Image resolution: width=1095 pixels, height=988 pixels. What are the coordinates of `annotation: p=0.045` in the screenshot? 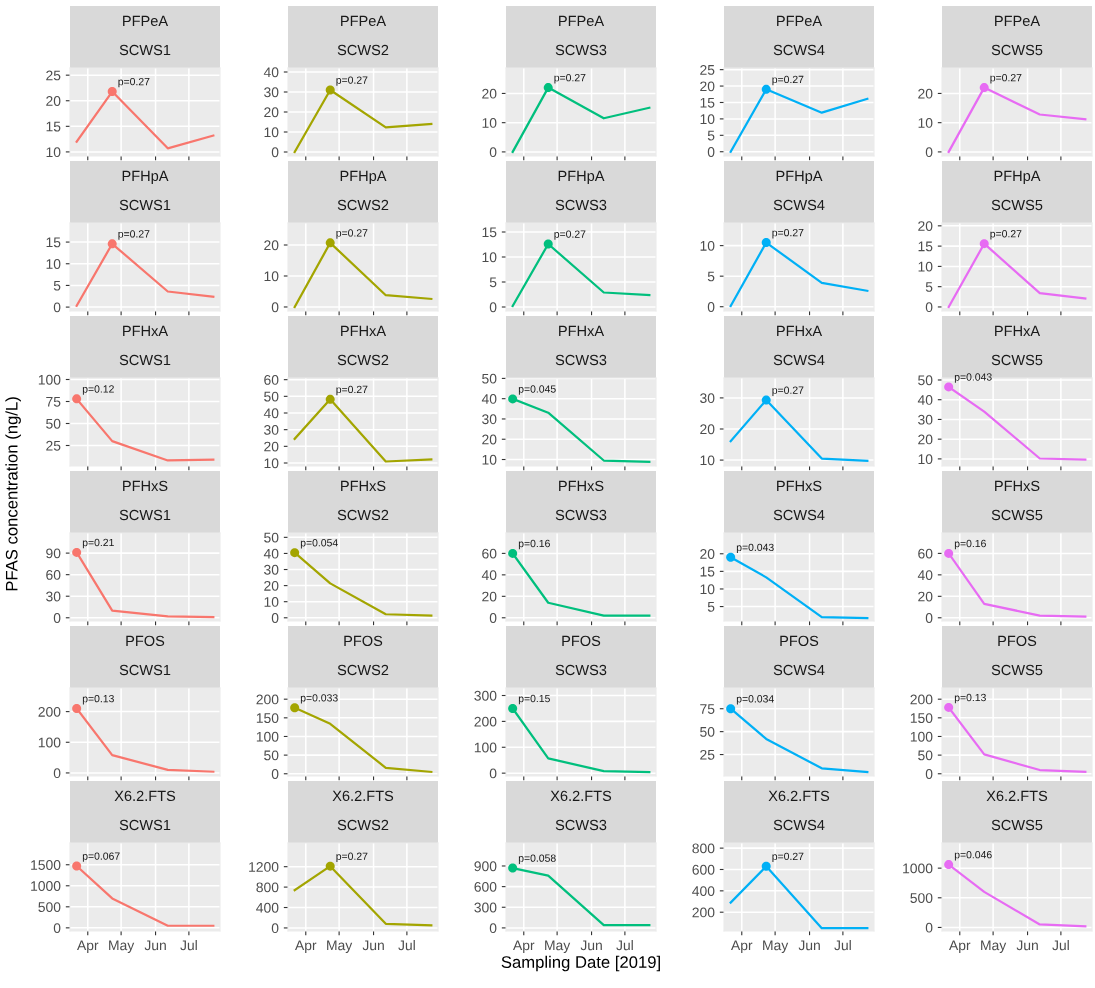 It's located at (537, 390).